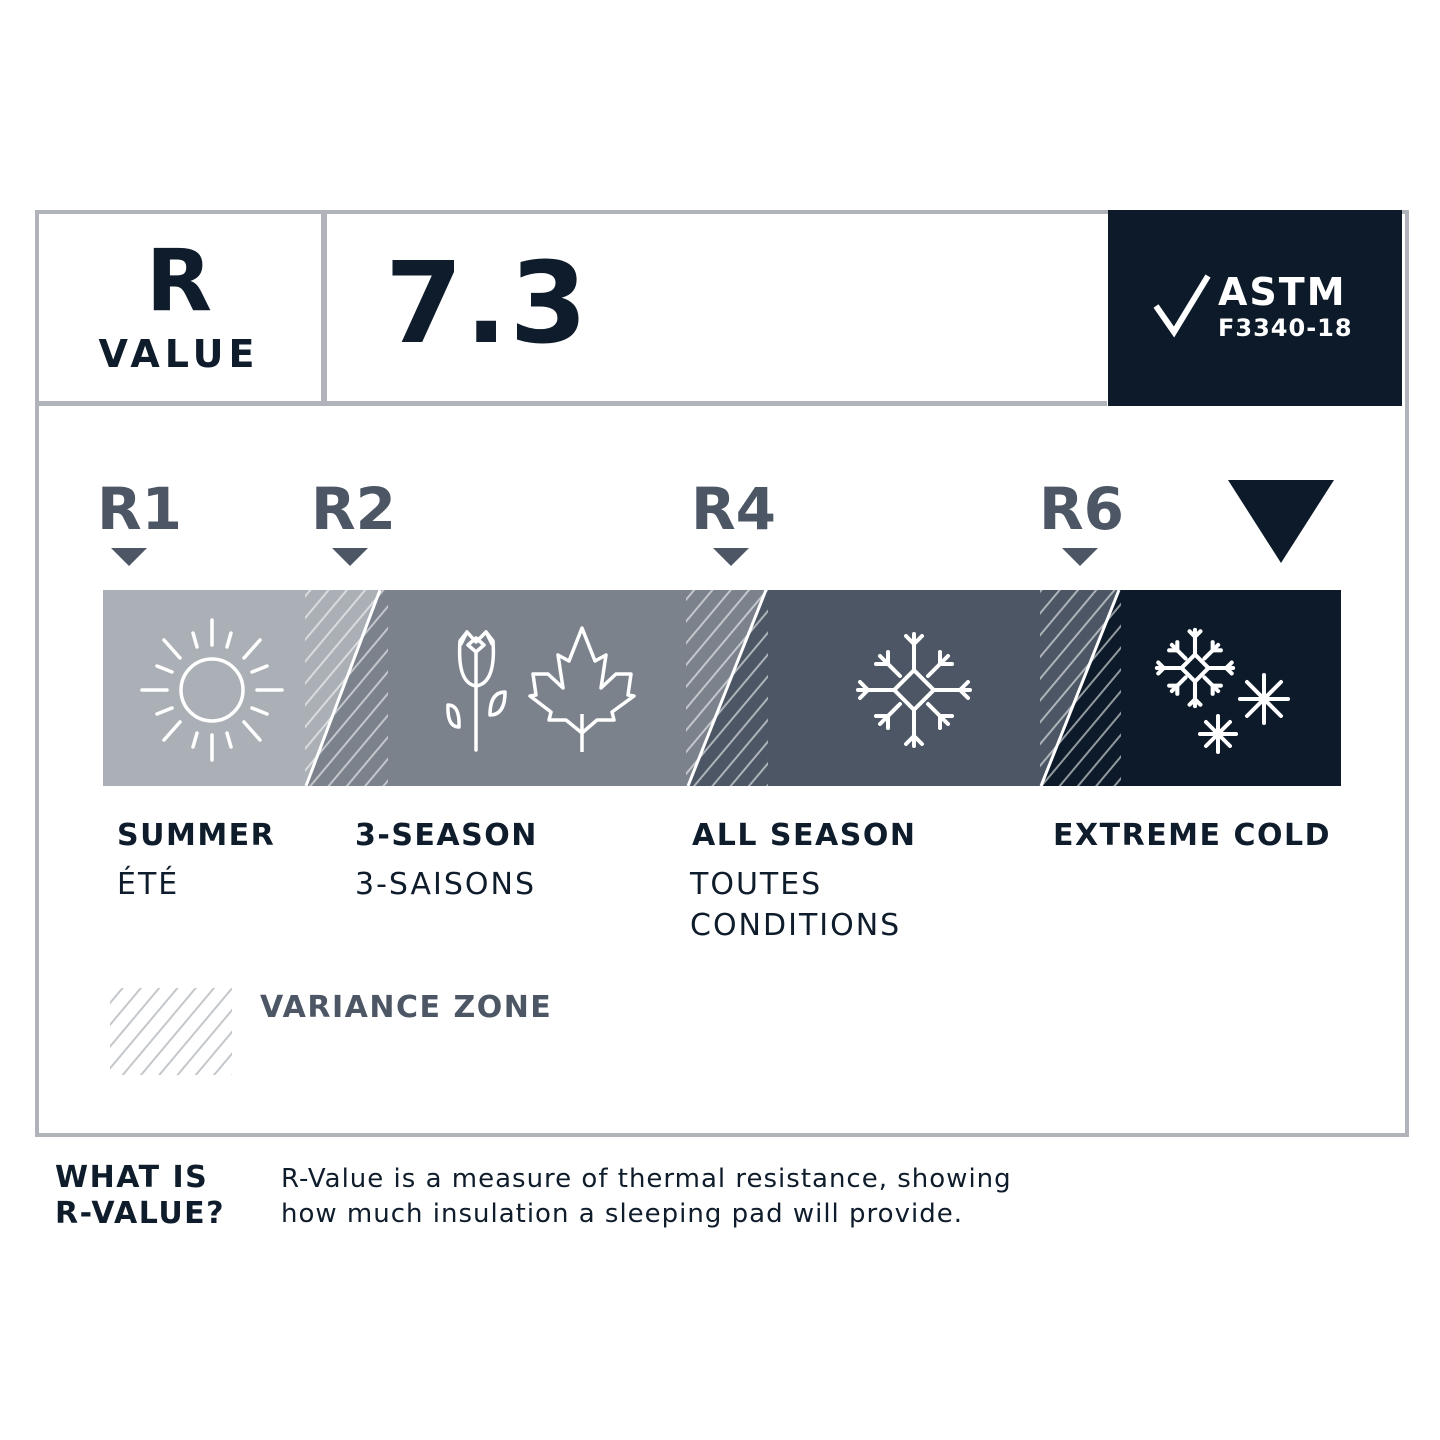 The width and height of the screenshot is (1440, 1440). What do you see at coordinates (446, 884) in the screenshot?
I see `sub-3season: 3-SAISONS` at bounding box center [446, 884].